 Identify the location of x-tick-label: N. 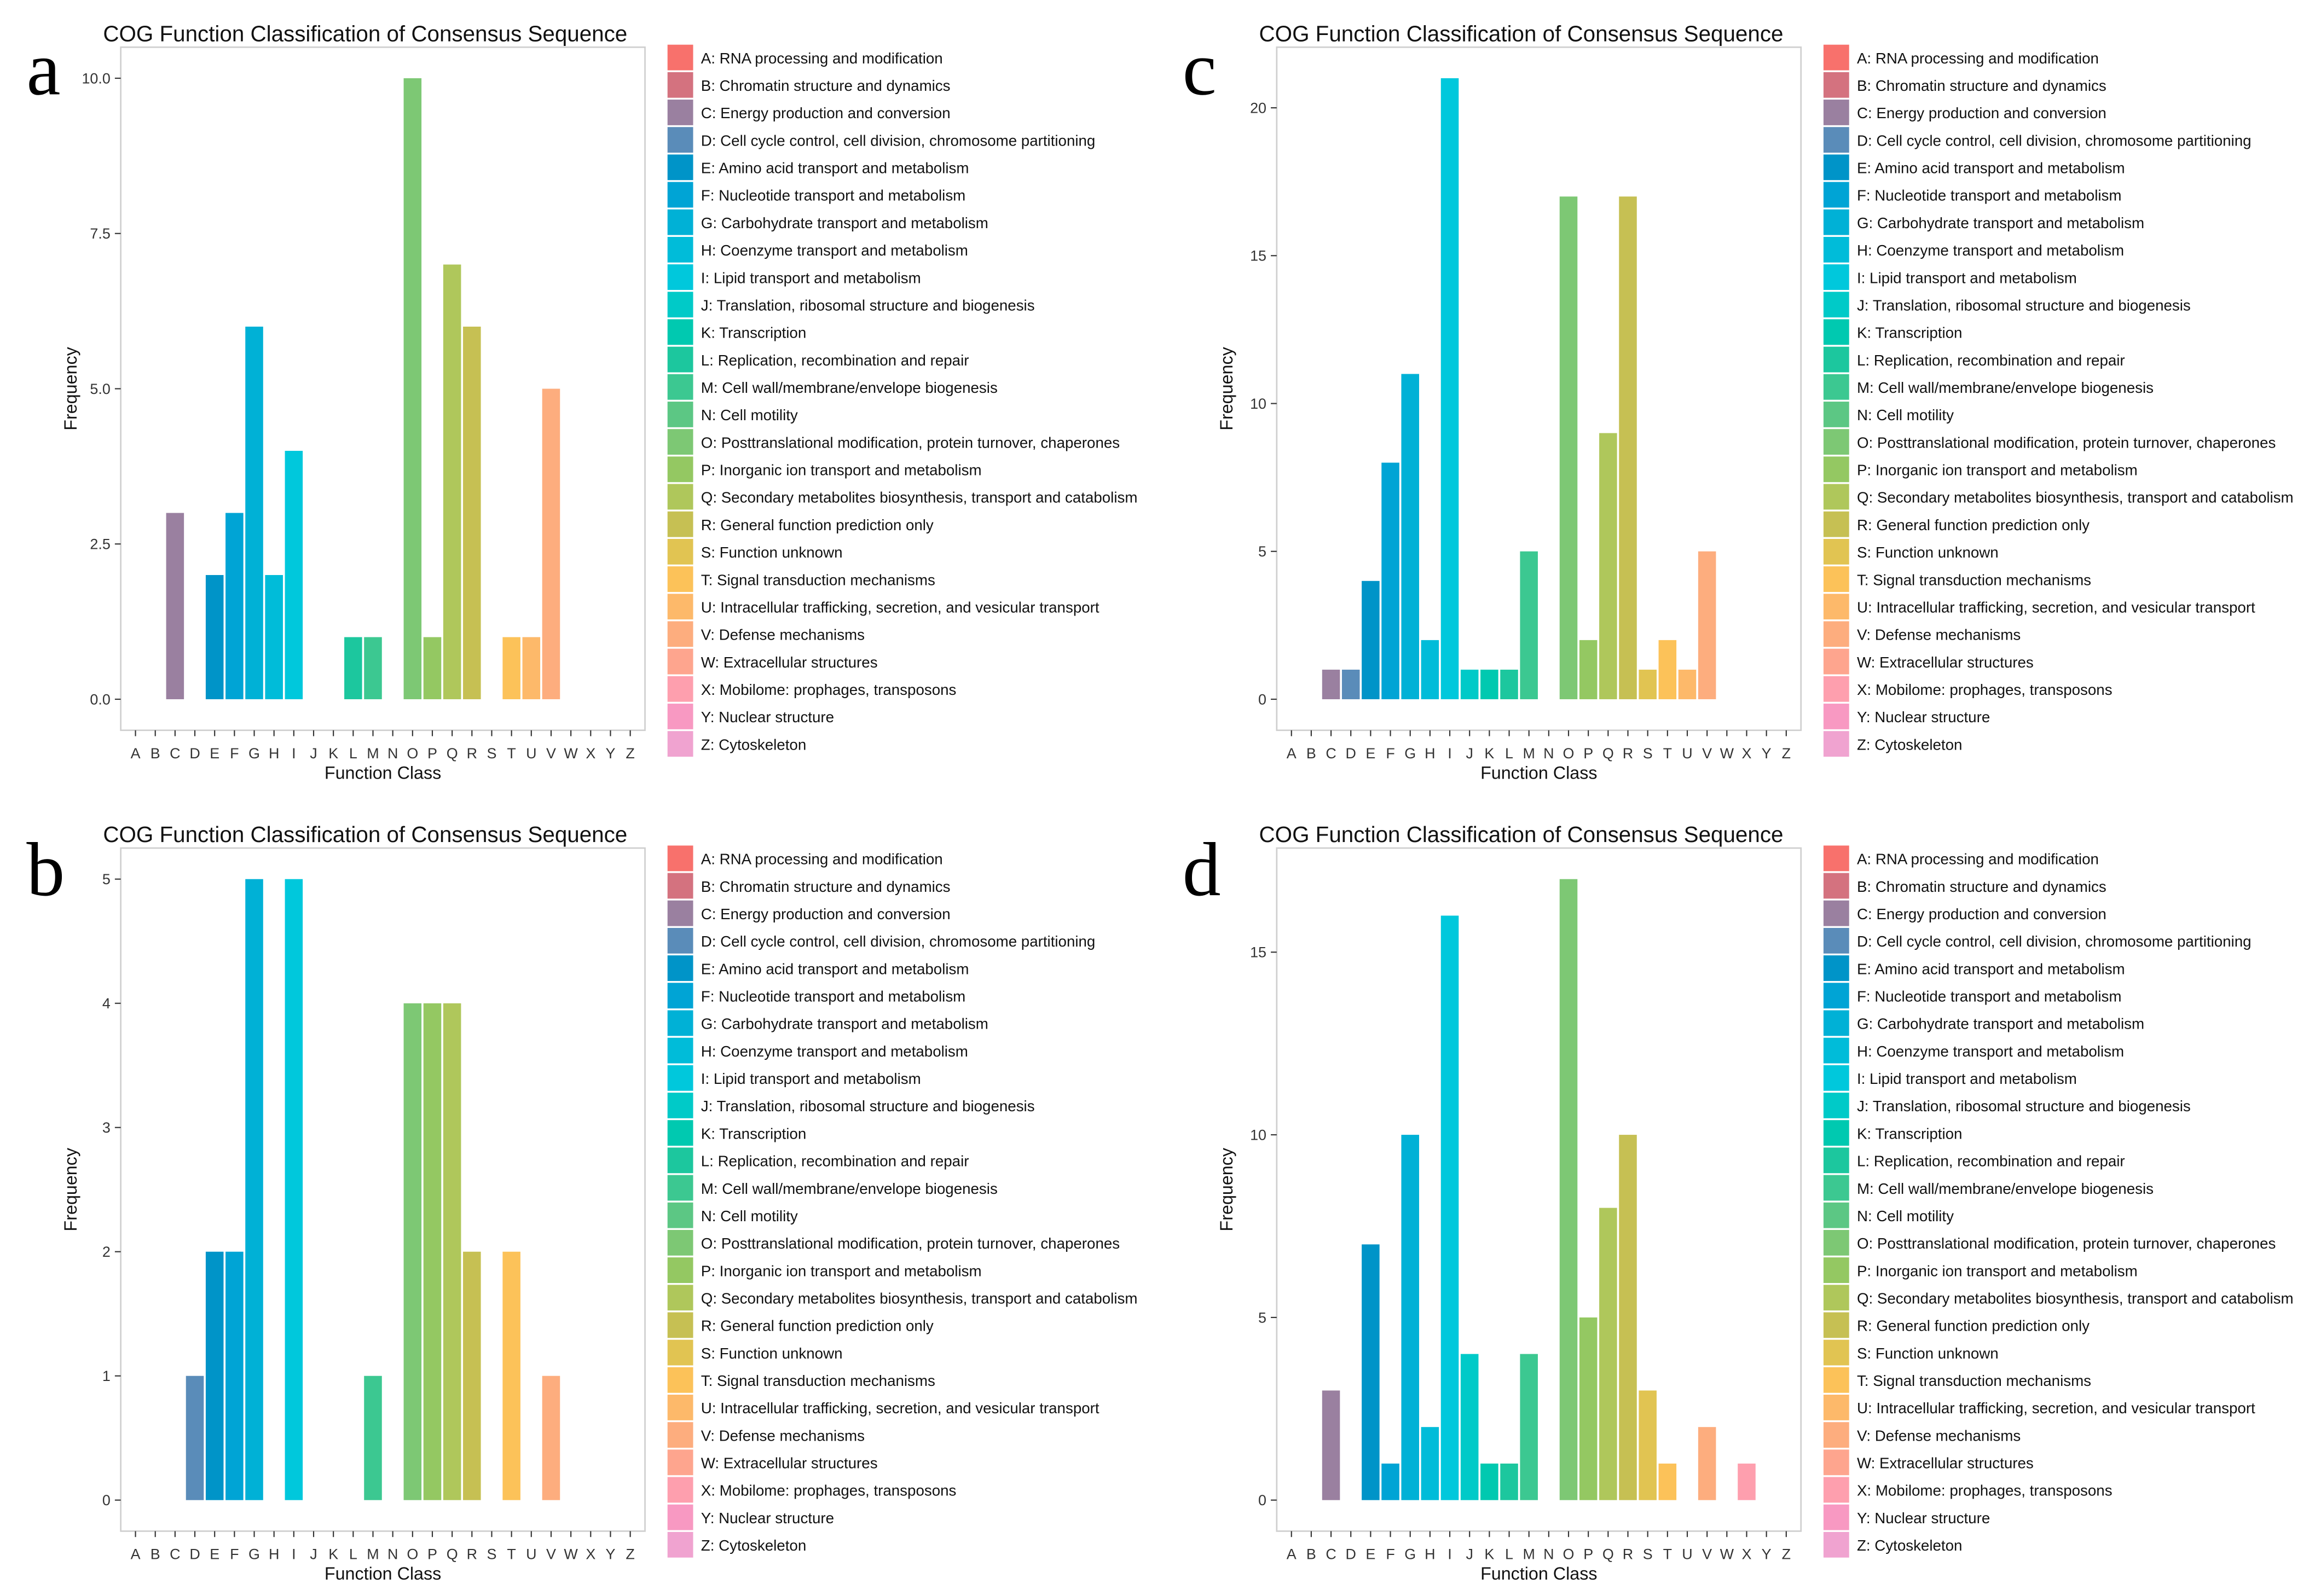
(1548, 753).